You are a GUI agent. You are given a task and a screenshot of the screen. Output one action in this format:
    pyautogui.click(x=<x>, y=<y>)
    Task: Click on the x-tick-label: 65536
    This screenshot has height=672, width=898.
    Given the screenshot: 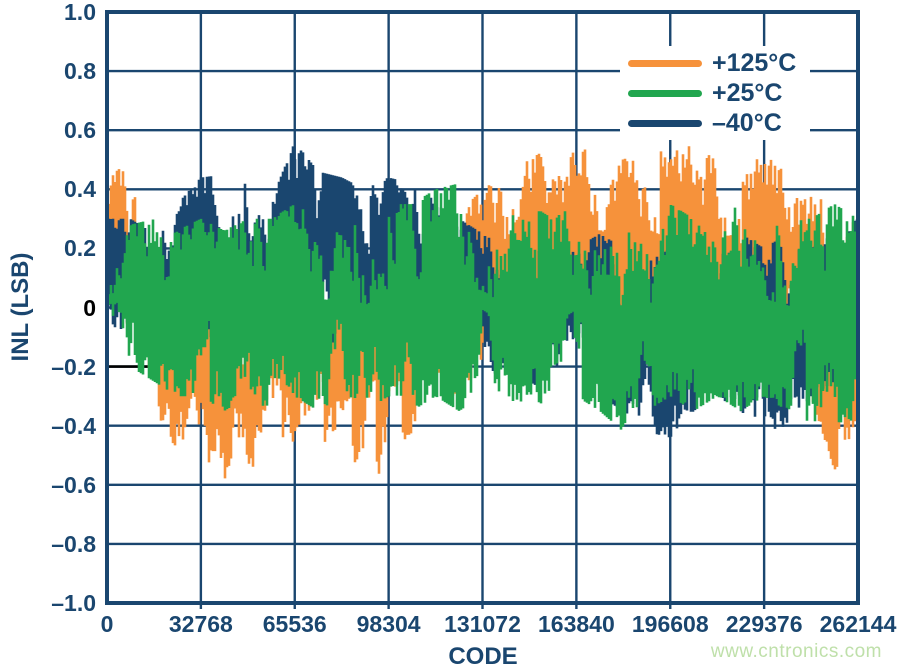 What is the action you would take?
    pyautogui.click(x=294, y=624)
    